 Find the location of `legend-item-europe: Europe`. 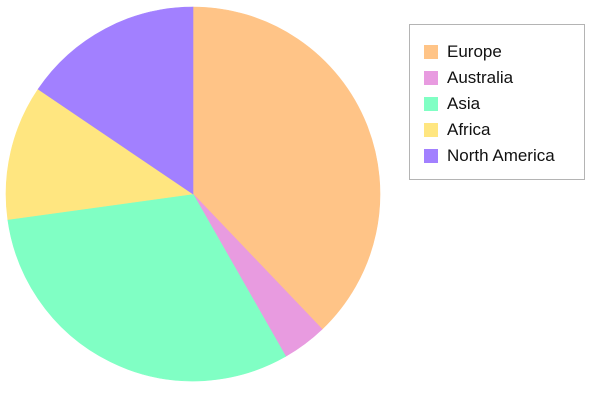

legend-item-europe: Europe is located at coordinates (504, 52).